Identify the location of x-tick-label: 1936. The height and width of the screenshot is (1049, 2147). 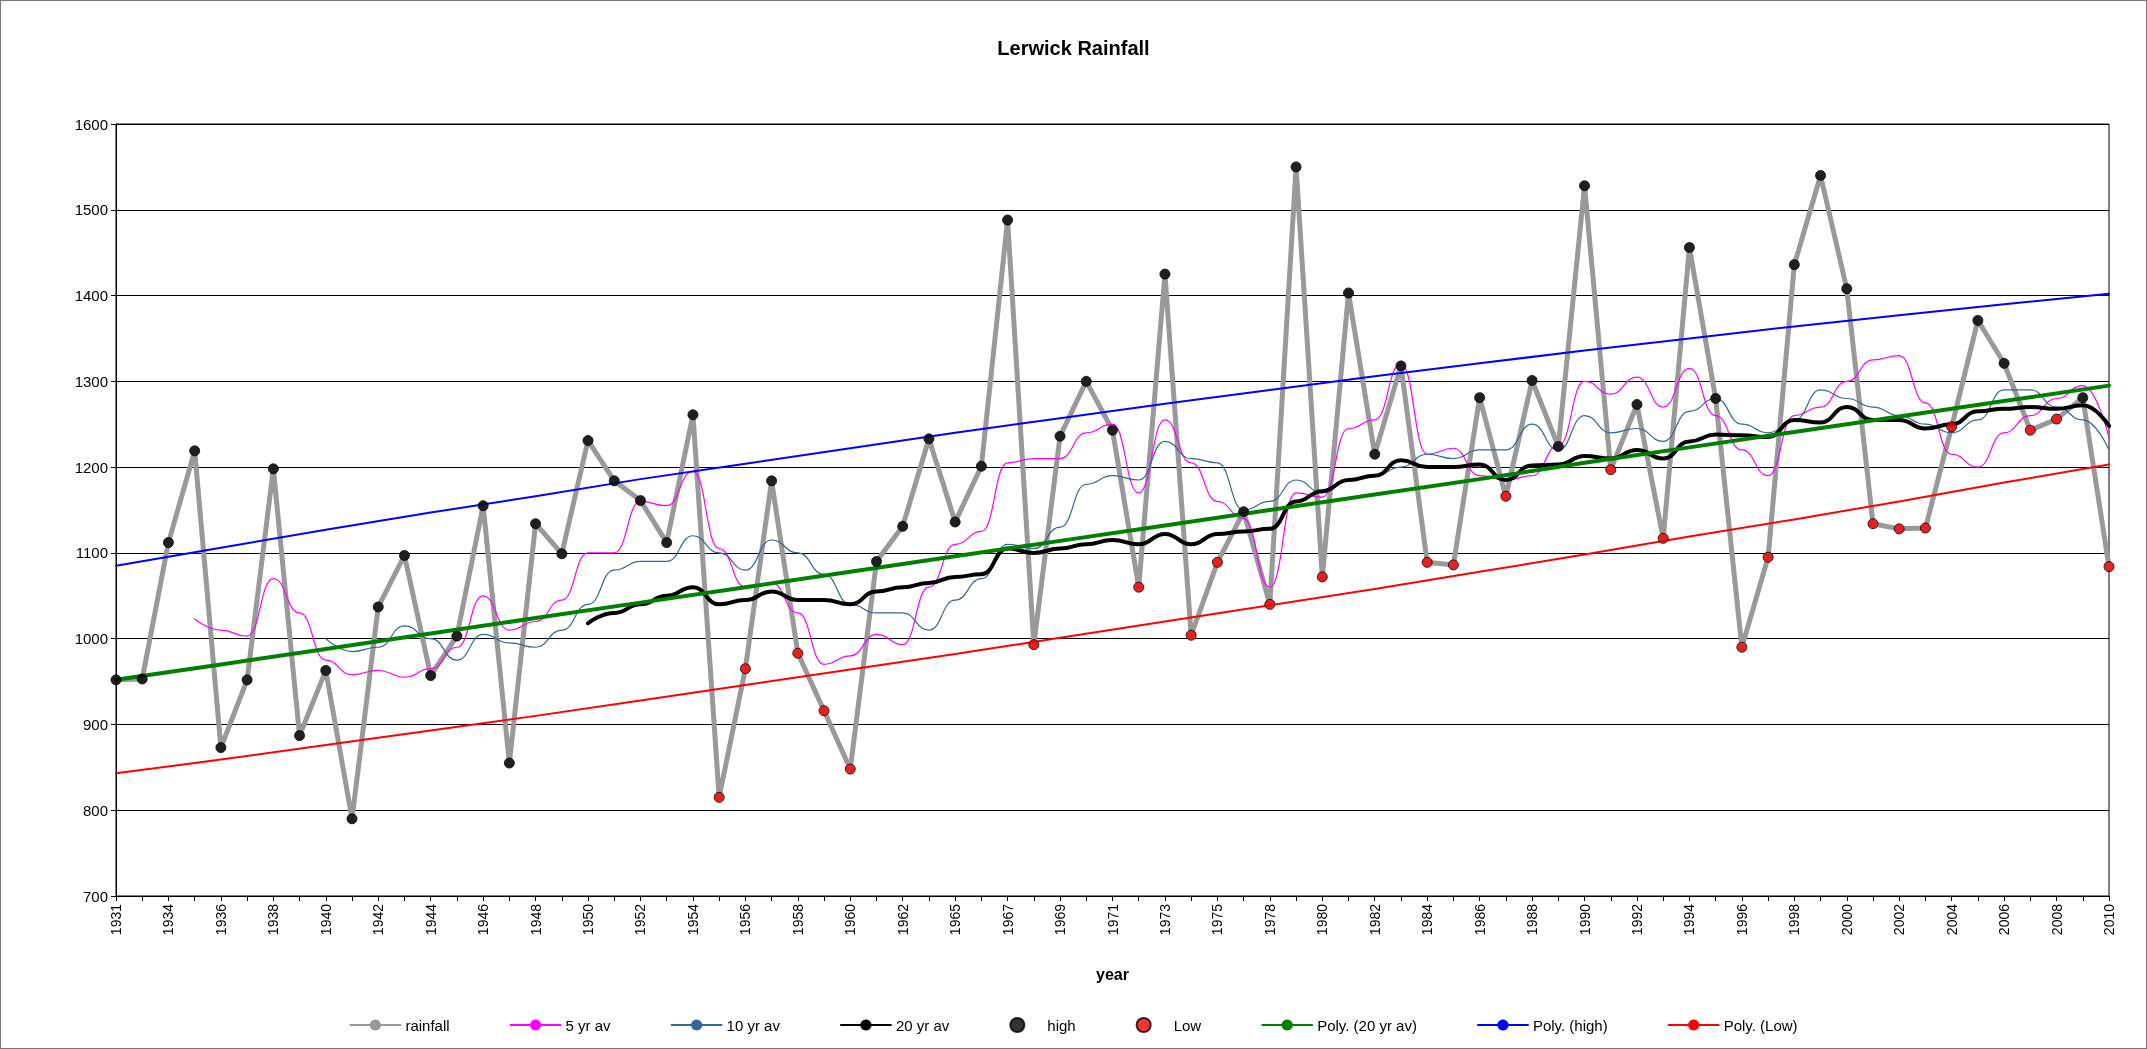
(220, 919).